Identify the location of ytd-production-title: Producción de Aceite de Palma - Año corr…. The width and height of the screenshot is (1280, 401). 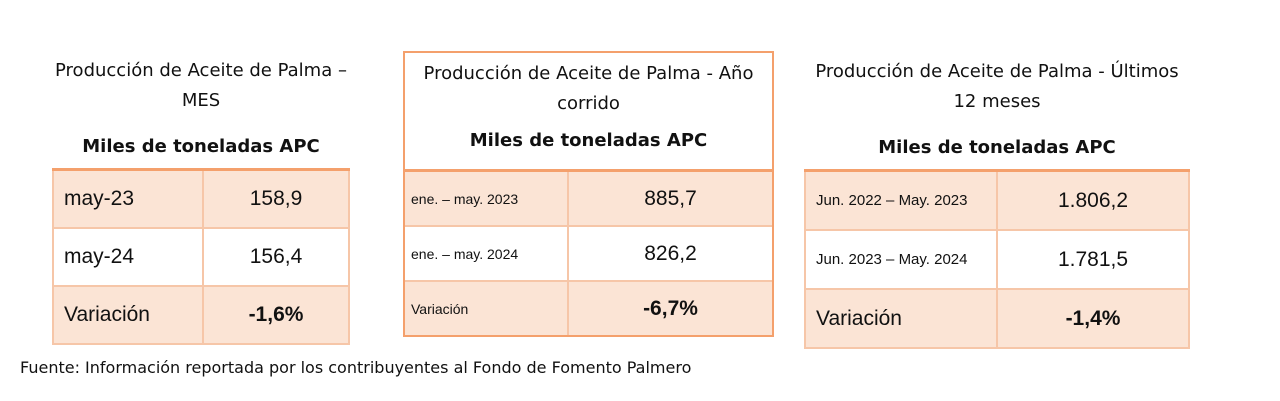
(588, 88).